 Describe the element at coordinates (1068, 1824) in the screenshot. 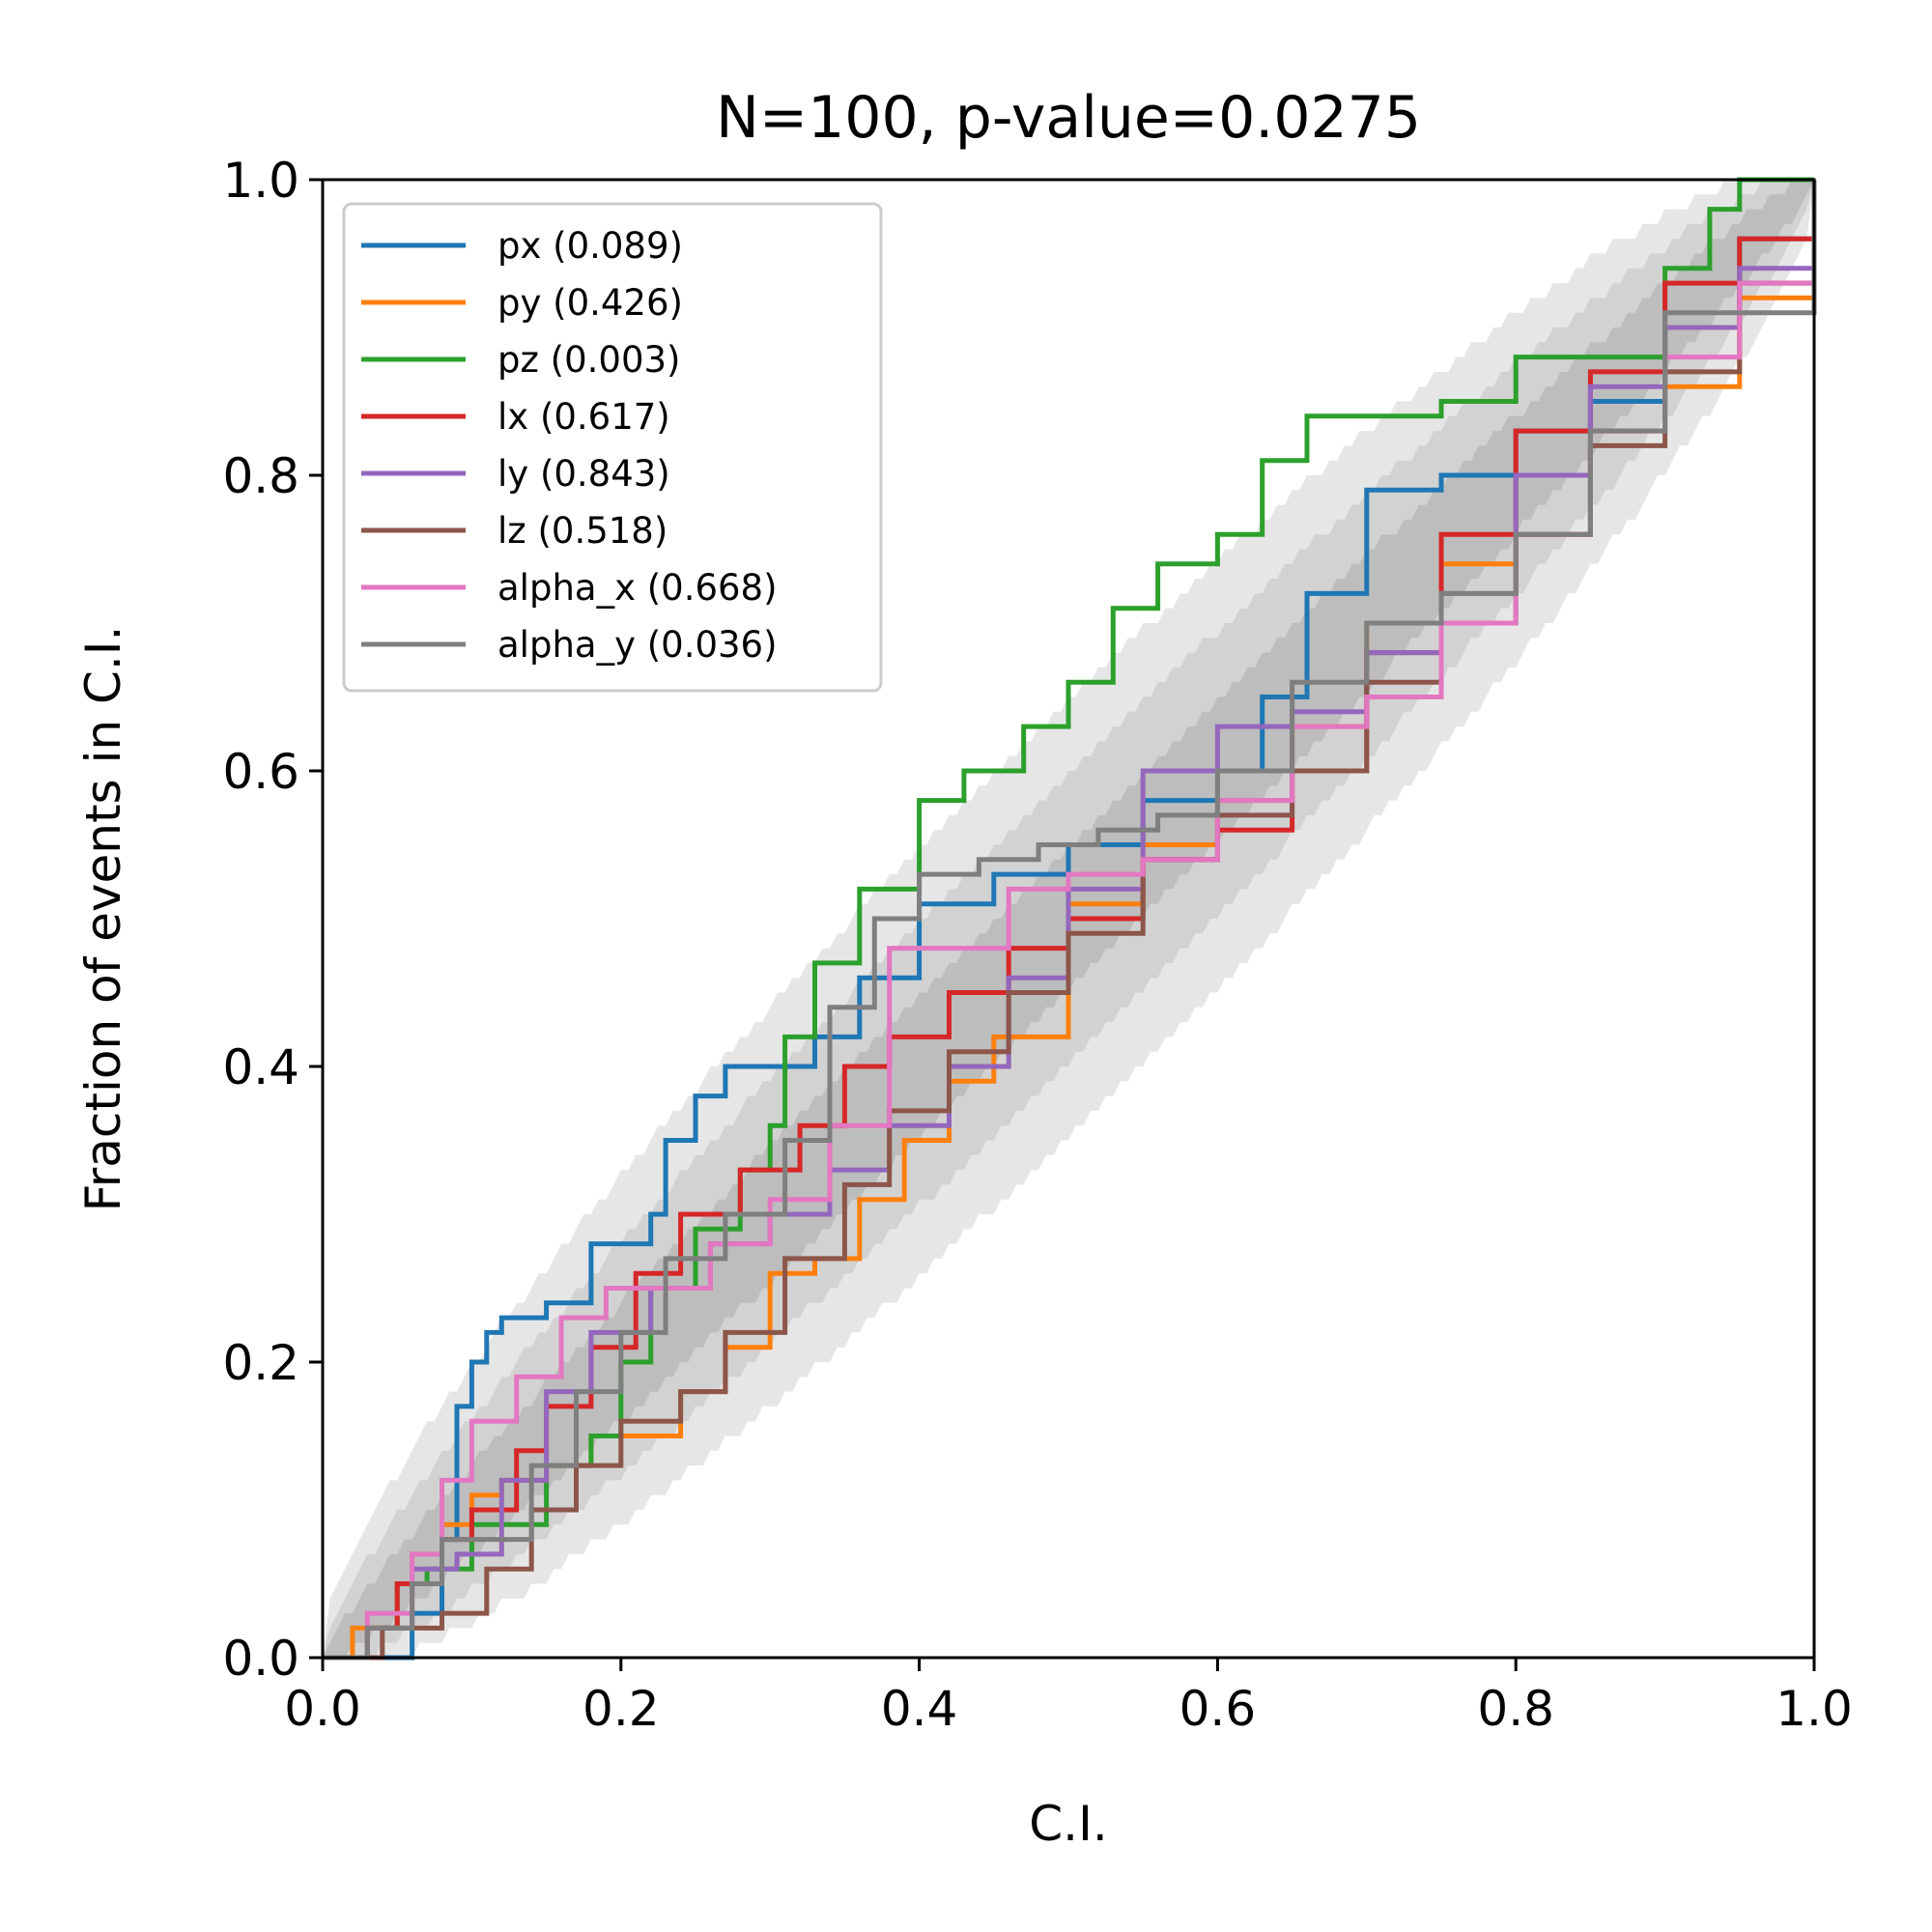

I see `x-axis-label: C.I.` at that location.